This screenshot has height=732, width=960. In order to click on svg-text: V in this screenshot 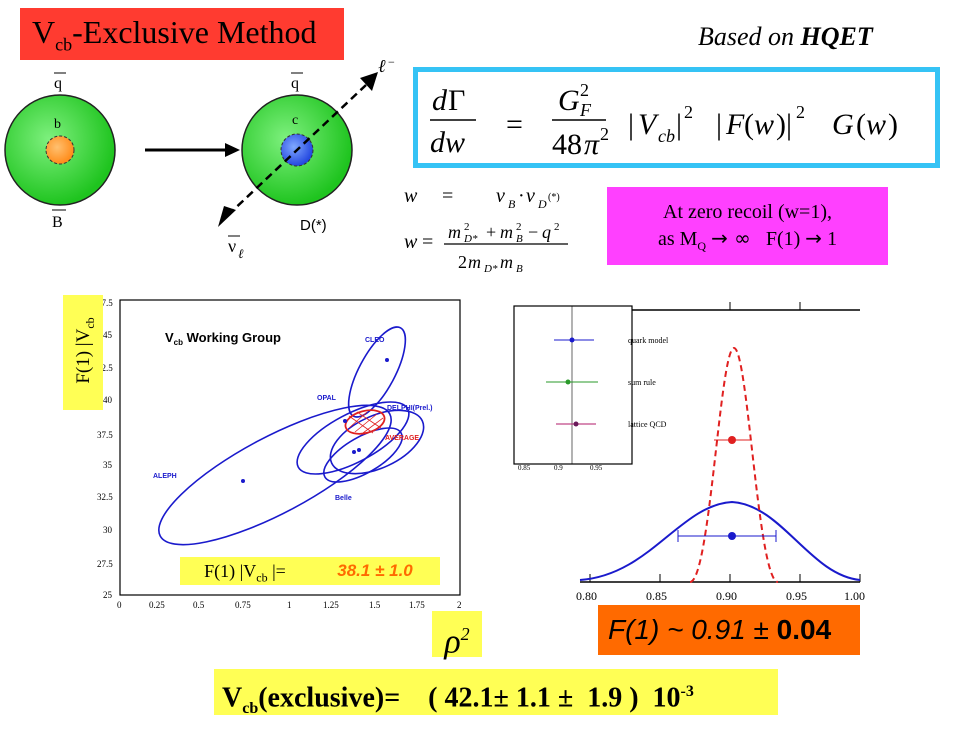, I will do `click(649, 124)`.